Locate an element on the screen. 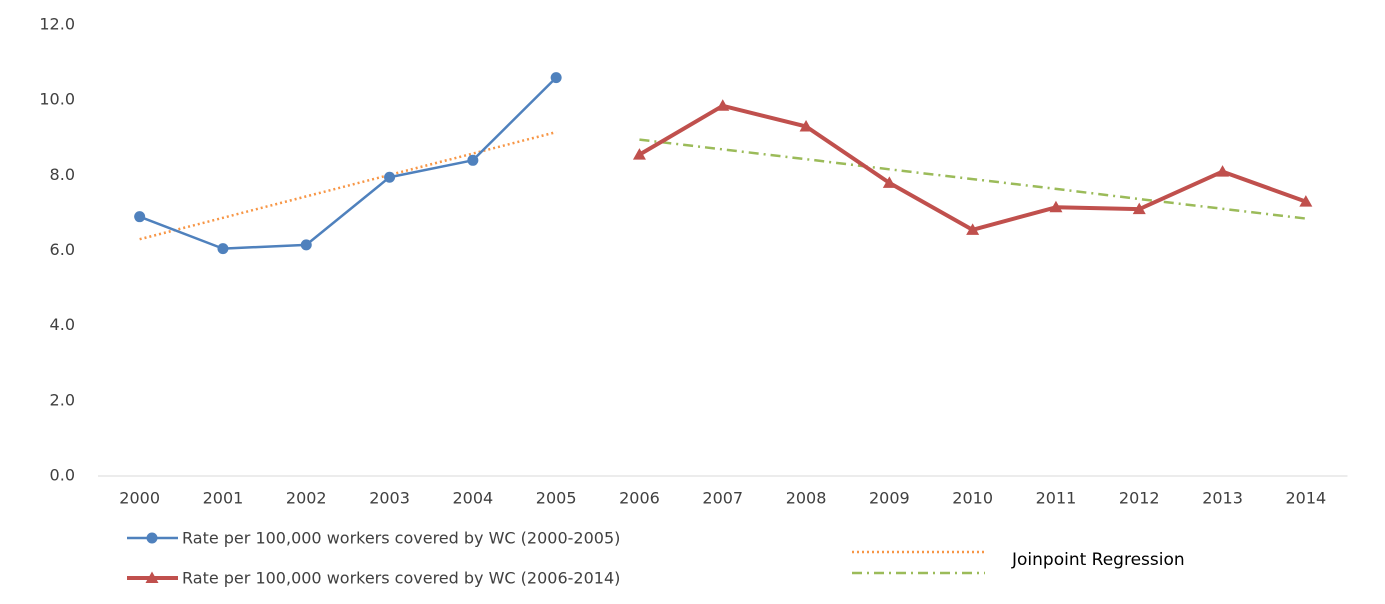 Image resolution: width=1385 pixels, height=604 pixels. y-tick-label: 10.0 is located at coordinates (57, 99).